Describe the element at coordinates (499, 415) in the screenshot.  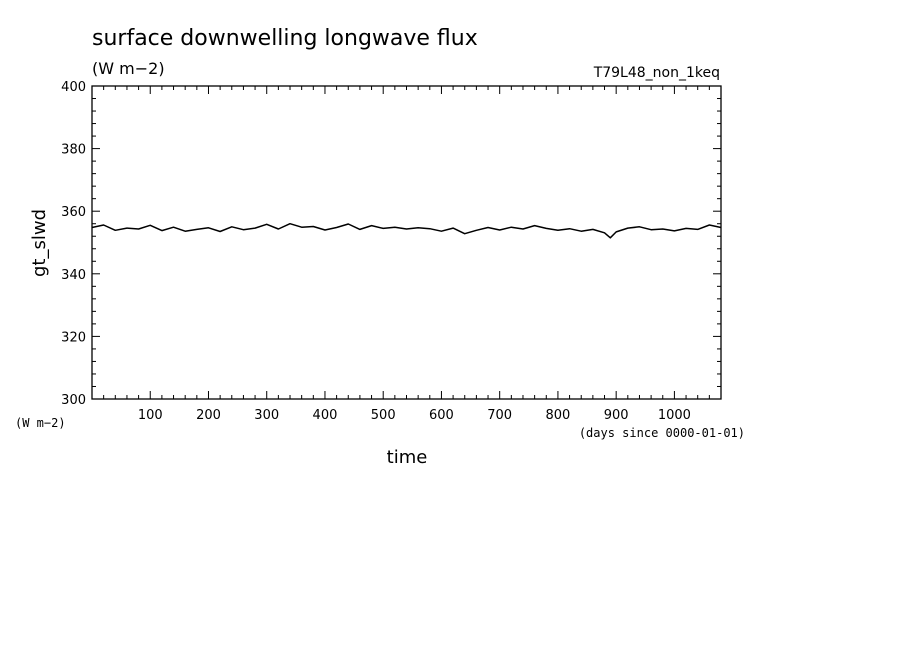
I see `x-tick-label: 700` at that location.